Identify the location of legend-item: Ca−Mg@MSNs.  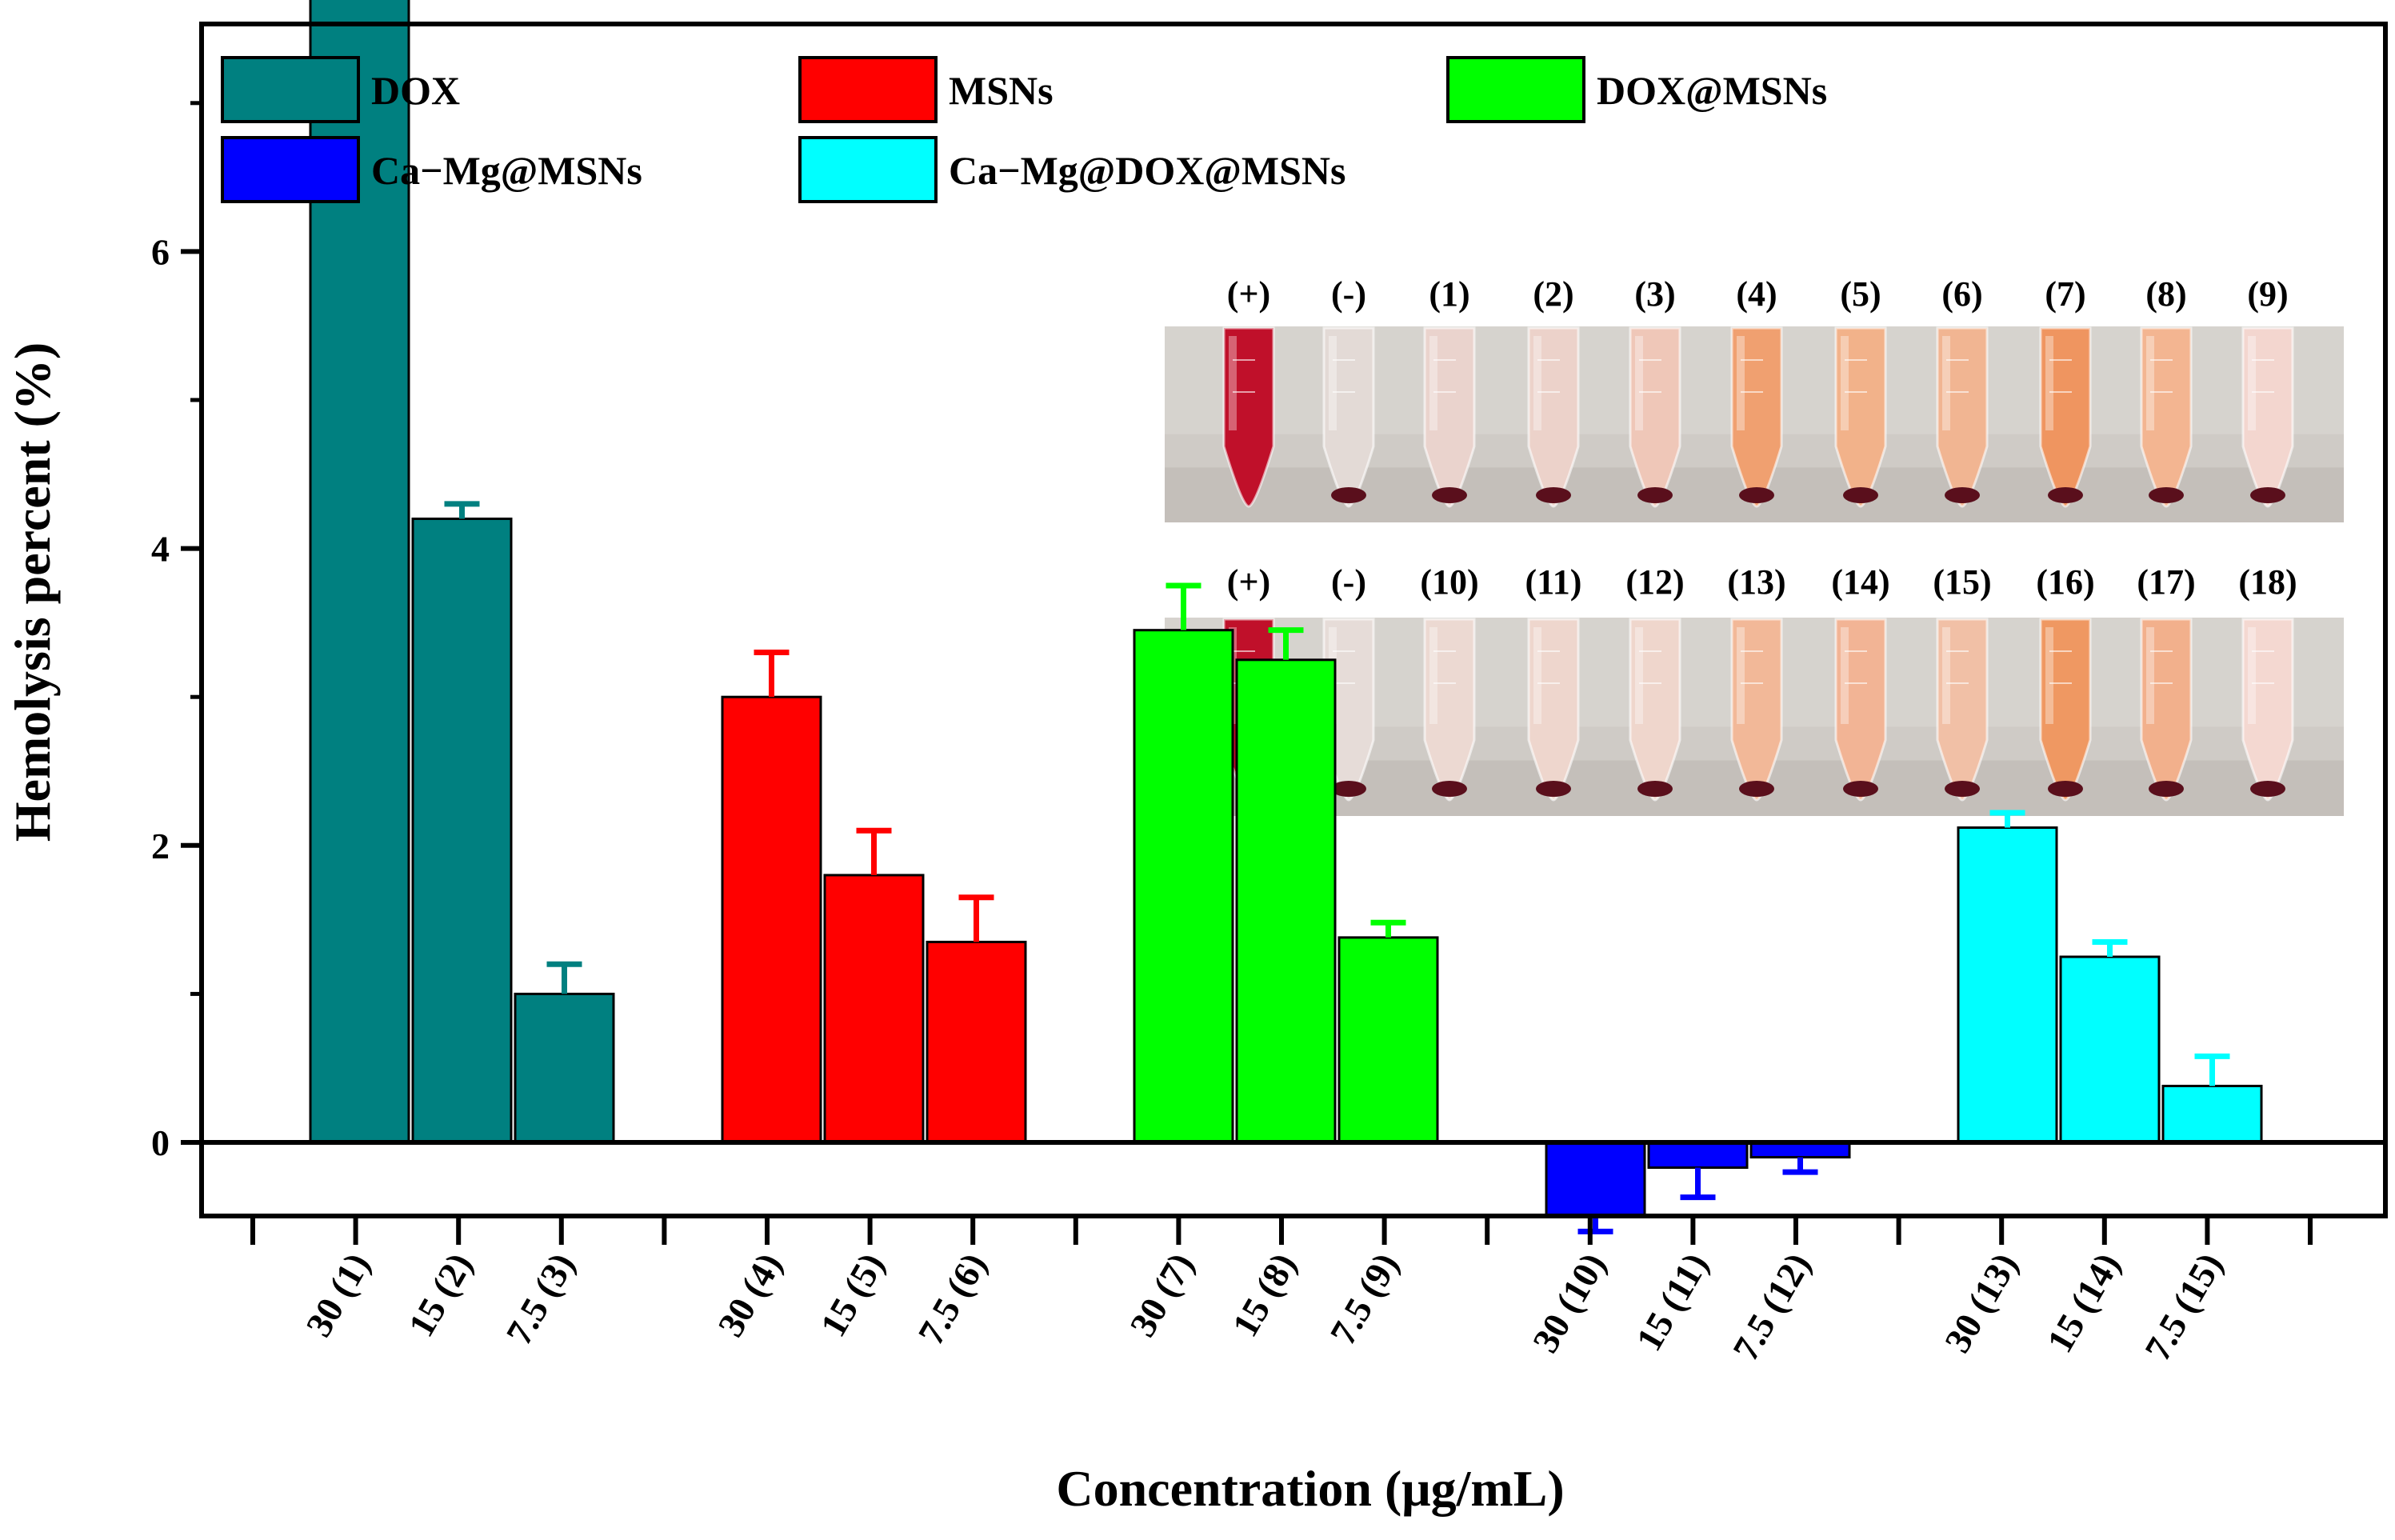
(431, 169).